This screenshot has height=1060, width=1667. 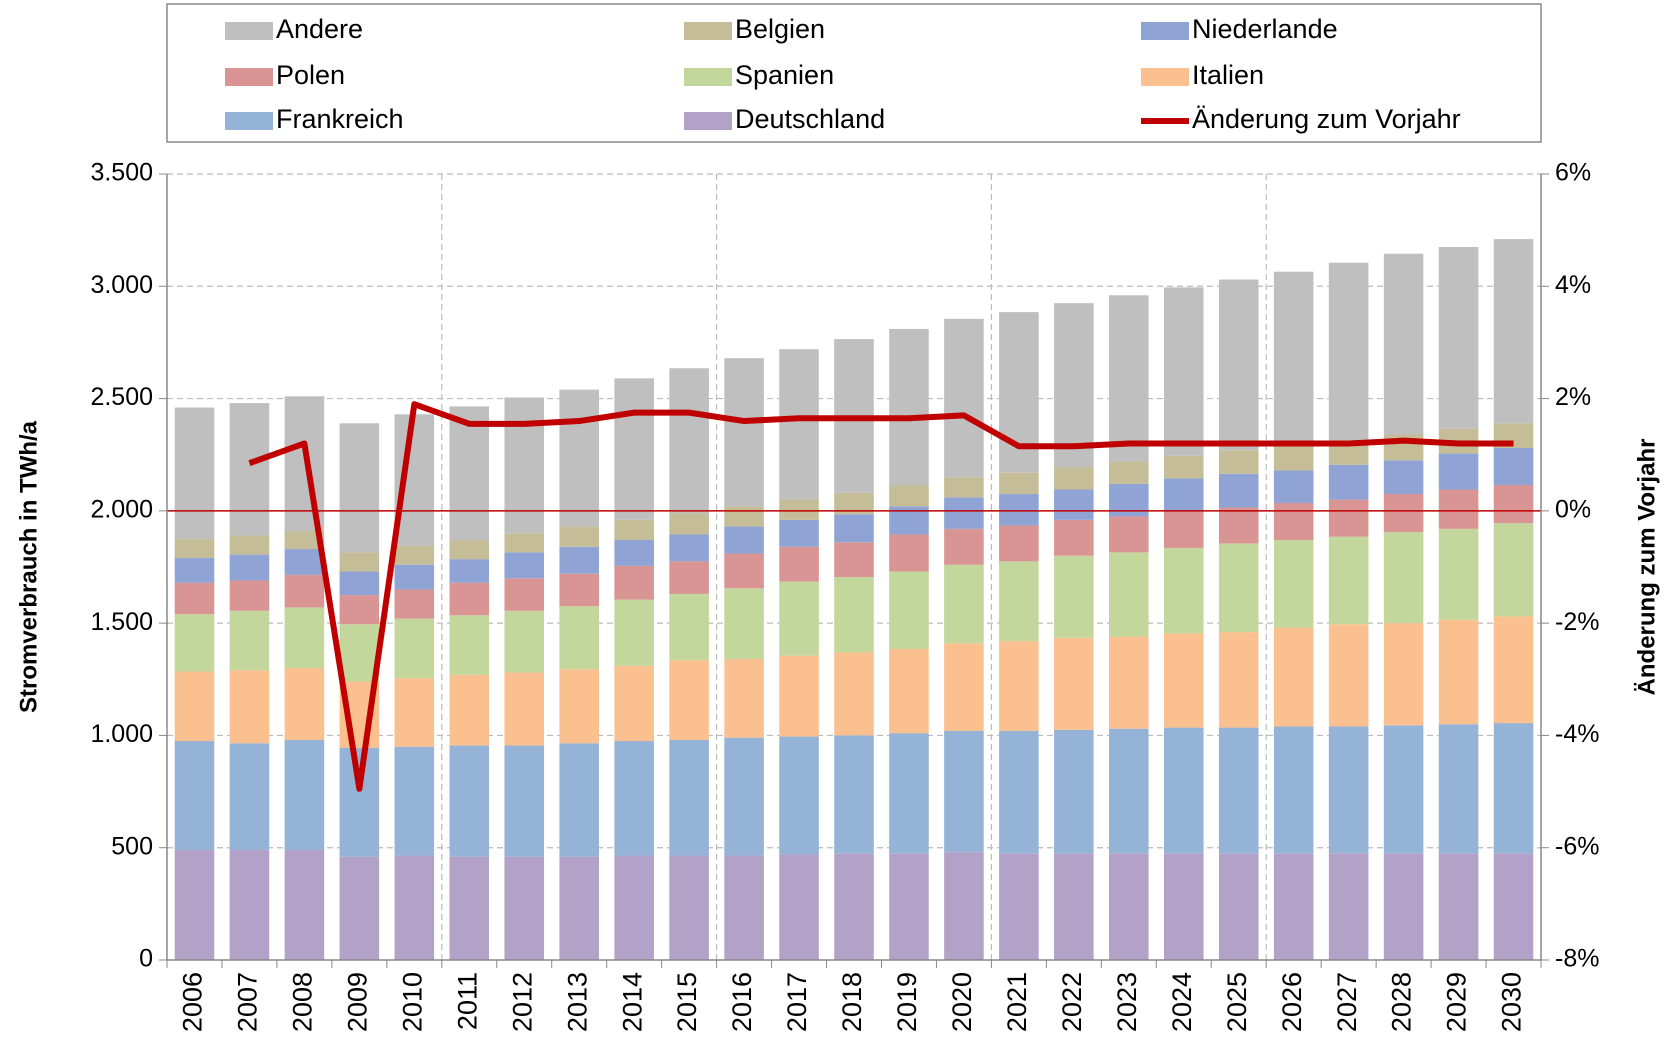 I want to click on x-tick-label: 2008, so click(x=303, y=1002).